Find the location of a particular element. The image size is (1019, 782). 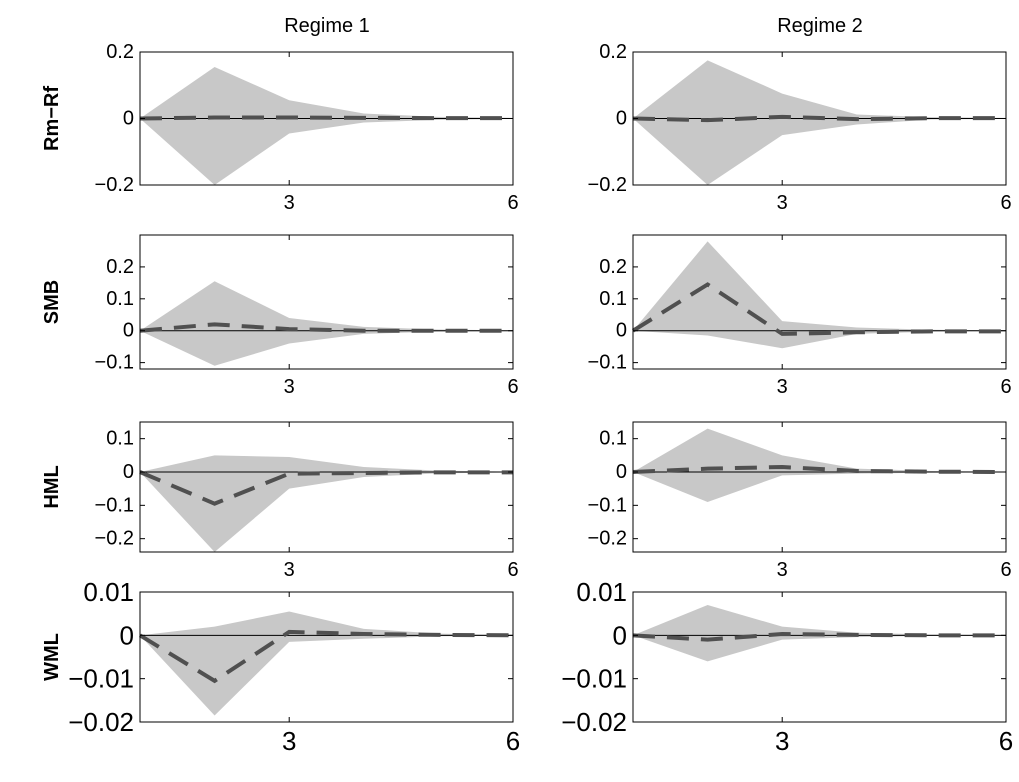

panel-hml-regime-2: 0.1 0 −0.1 −0.2 3 6 is located at coordinates (800, 501).